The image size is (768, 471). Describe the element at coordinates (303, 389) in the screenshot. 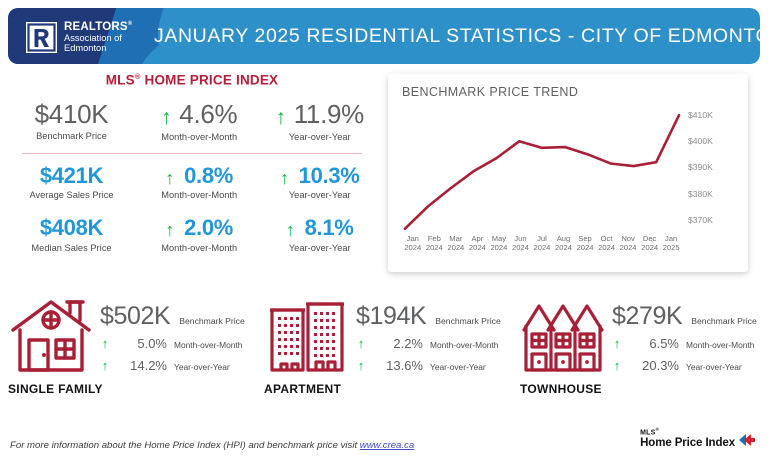

I see `apartment-label: APARTMENT` at that location.